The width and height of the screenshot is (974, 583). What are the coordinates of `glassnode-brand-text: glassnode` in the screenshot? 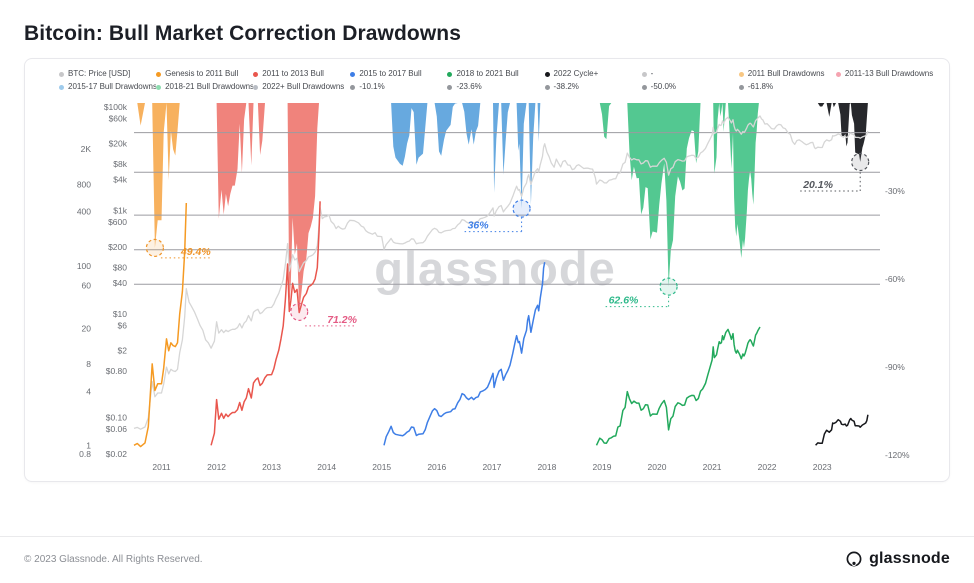 It's located at (909, 558).